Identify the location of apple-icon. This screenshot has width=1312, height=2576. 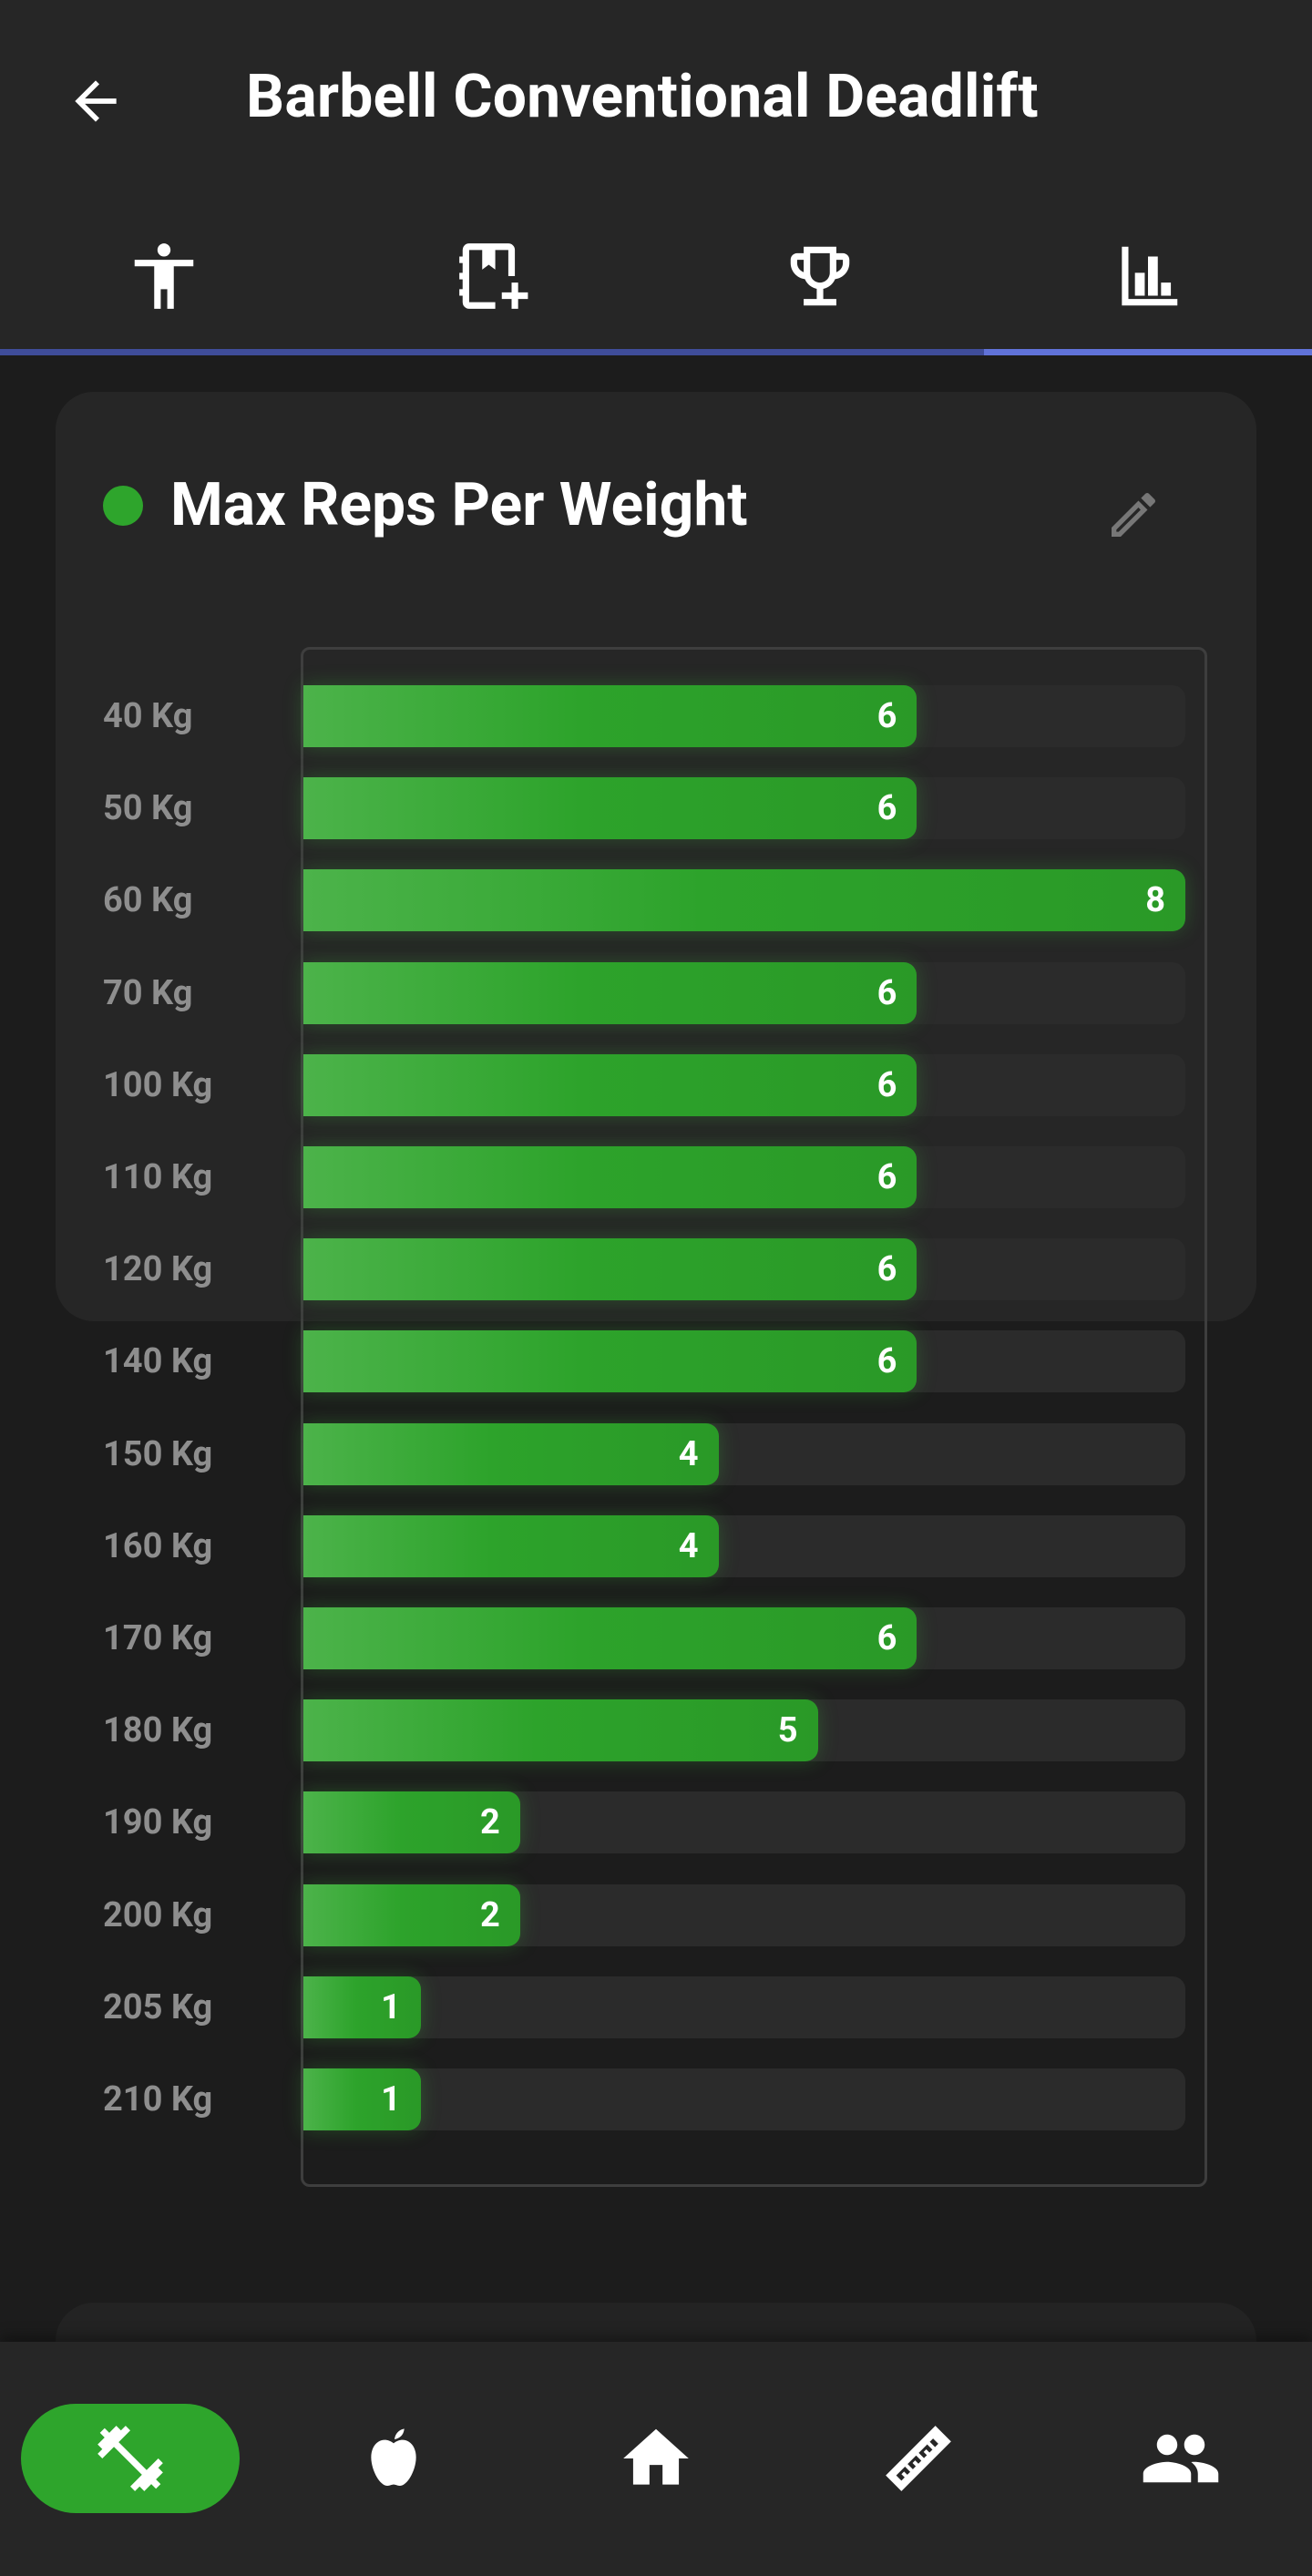
(394, 2457).